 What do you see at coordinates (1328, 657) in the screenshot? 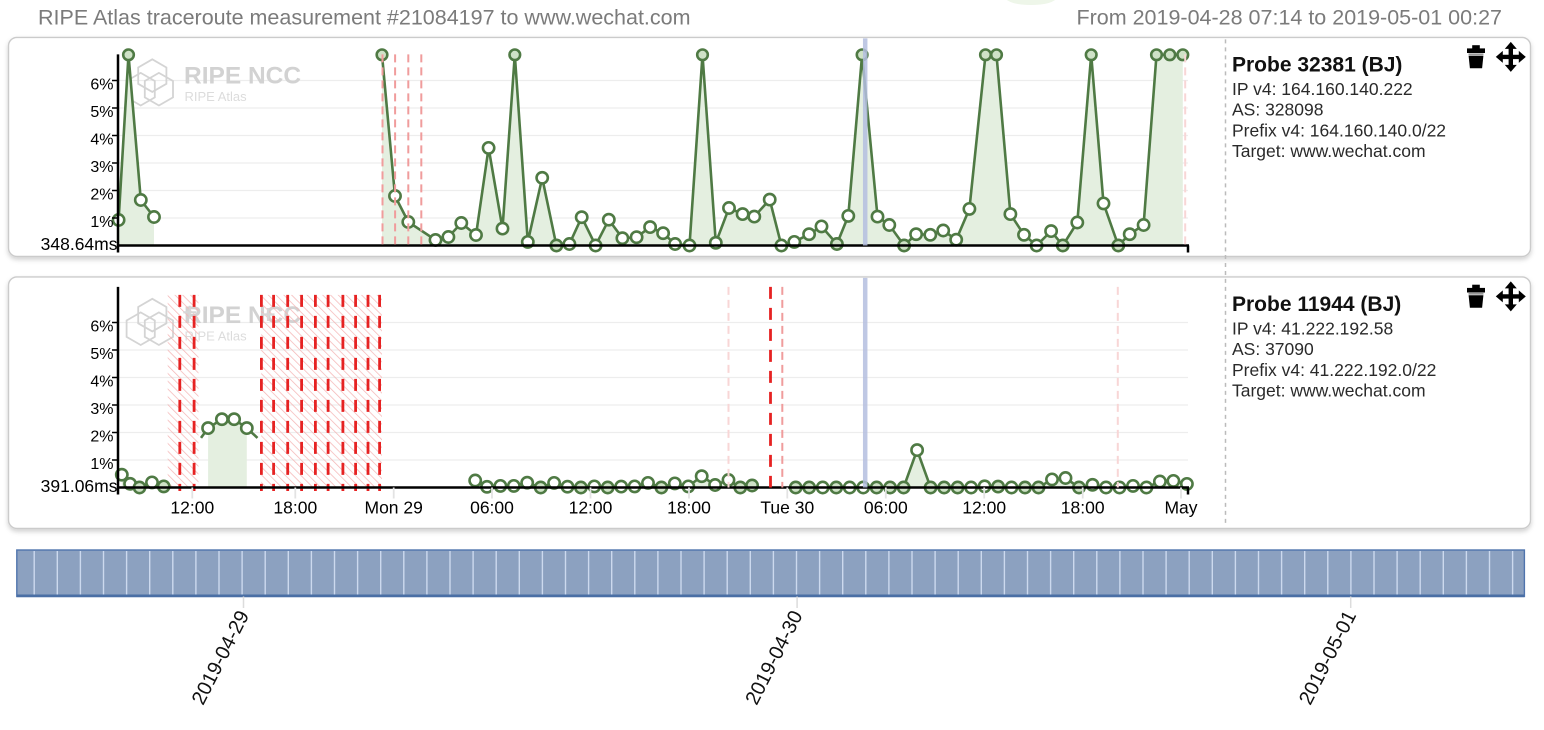
I see `svg-text: 2019-05-01` at bounding box center [1328, 657].